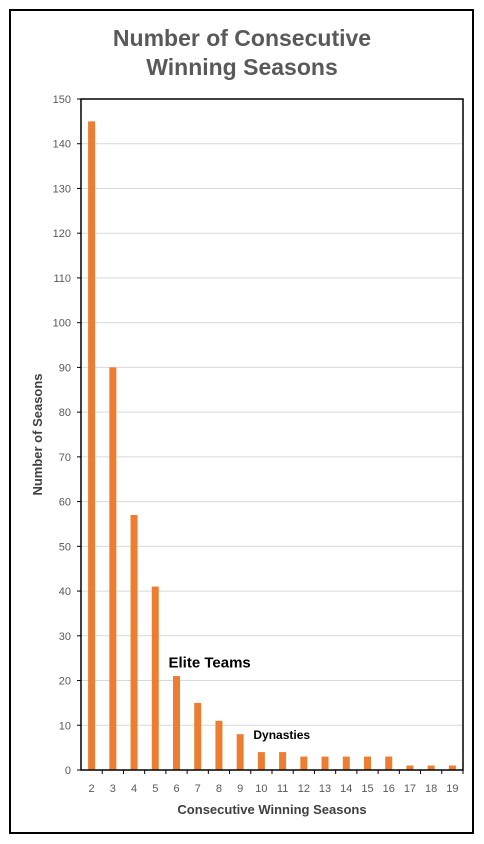  What do you see at coordinates (65, 503) in the screenshot?
I see `y-tick-label: 60` at bounding box center [65, 503].